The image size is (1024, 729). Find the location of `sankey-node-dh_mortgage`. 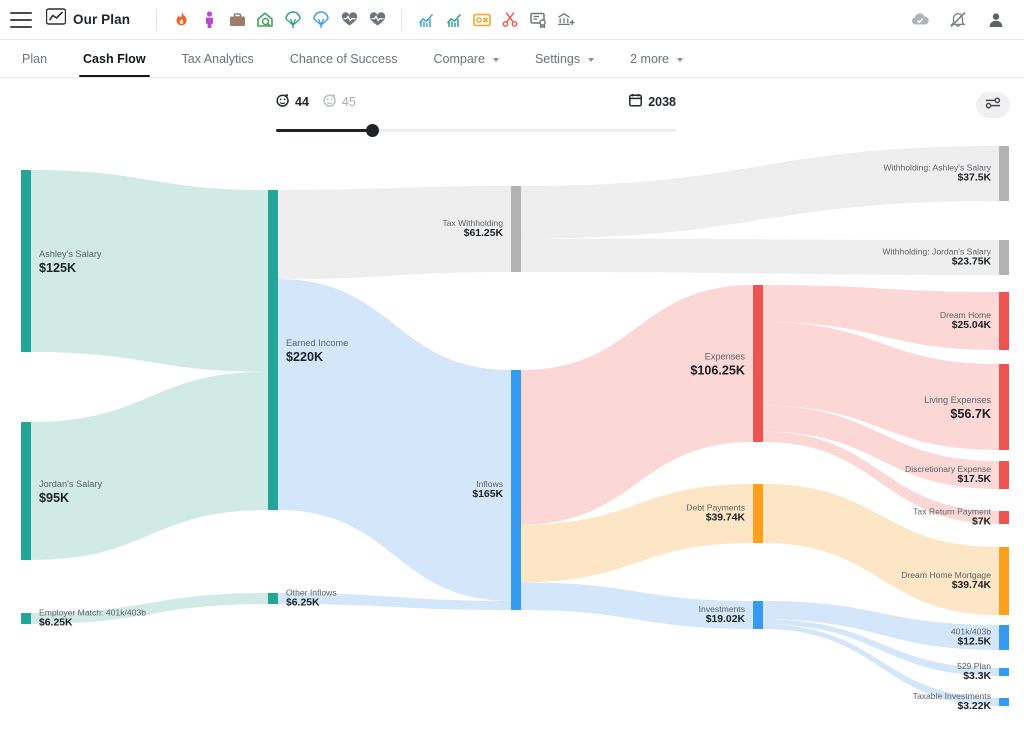

sankey-node-dh_mortgage is located at coordinates (1004, 581).